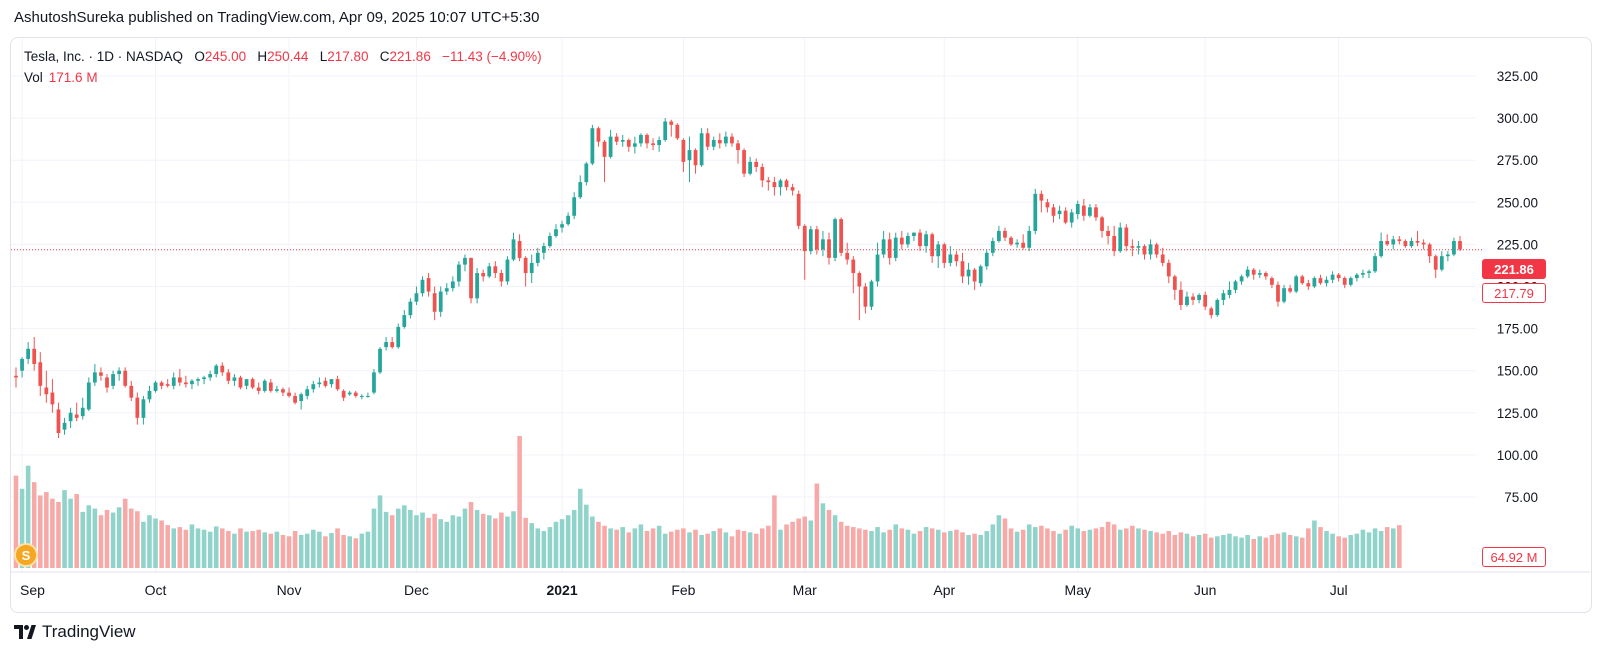 The image size is (1600, 667). Describe the element at coordinates (26, 555) in the screenshot. I see `source-s-icon: S` at that location.